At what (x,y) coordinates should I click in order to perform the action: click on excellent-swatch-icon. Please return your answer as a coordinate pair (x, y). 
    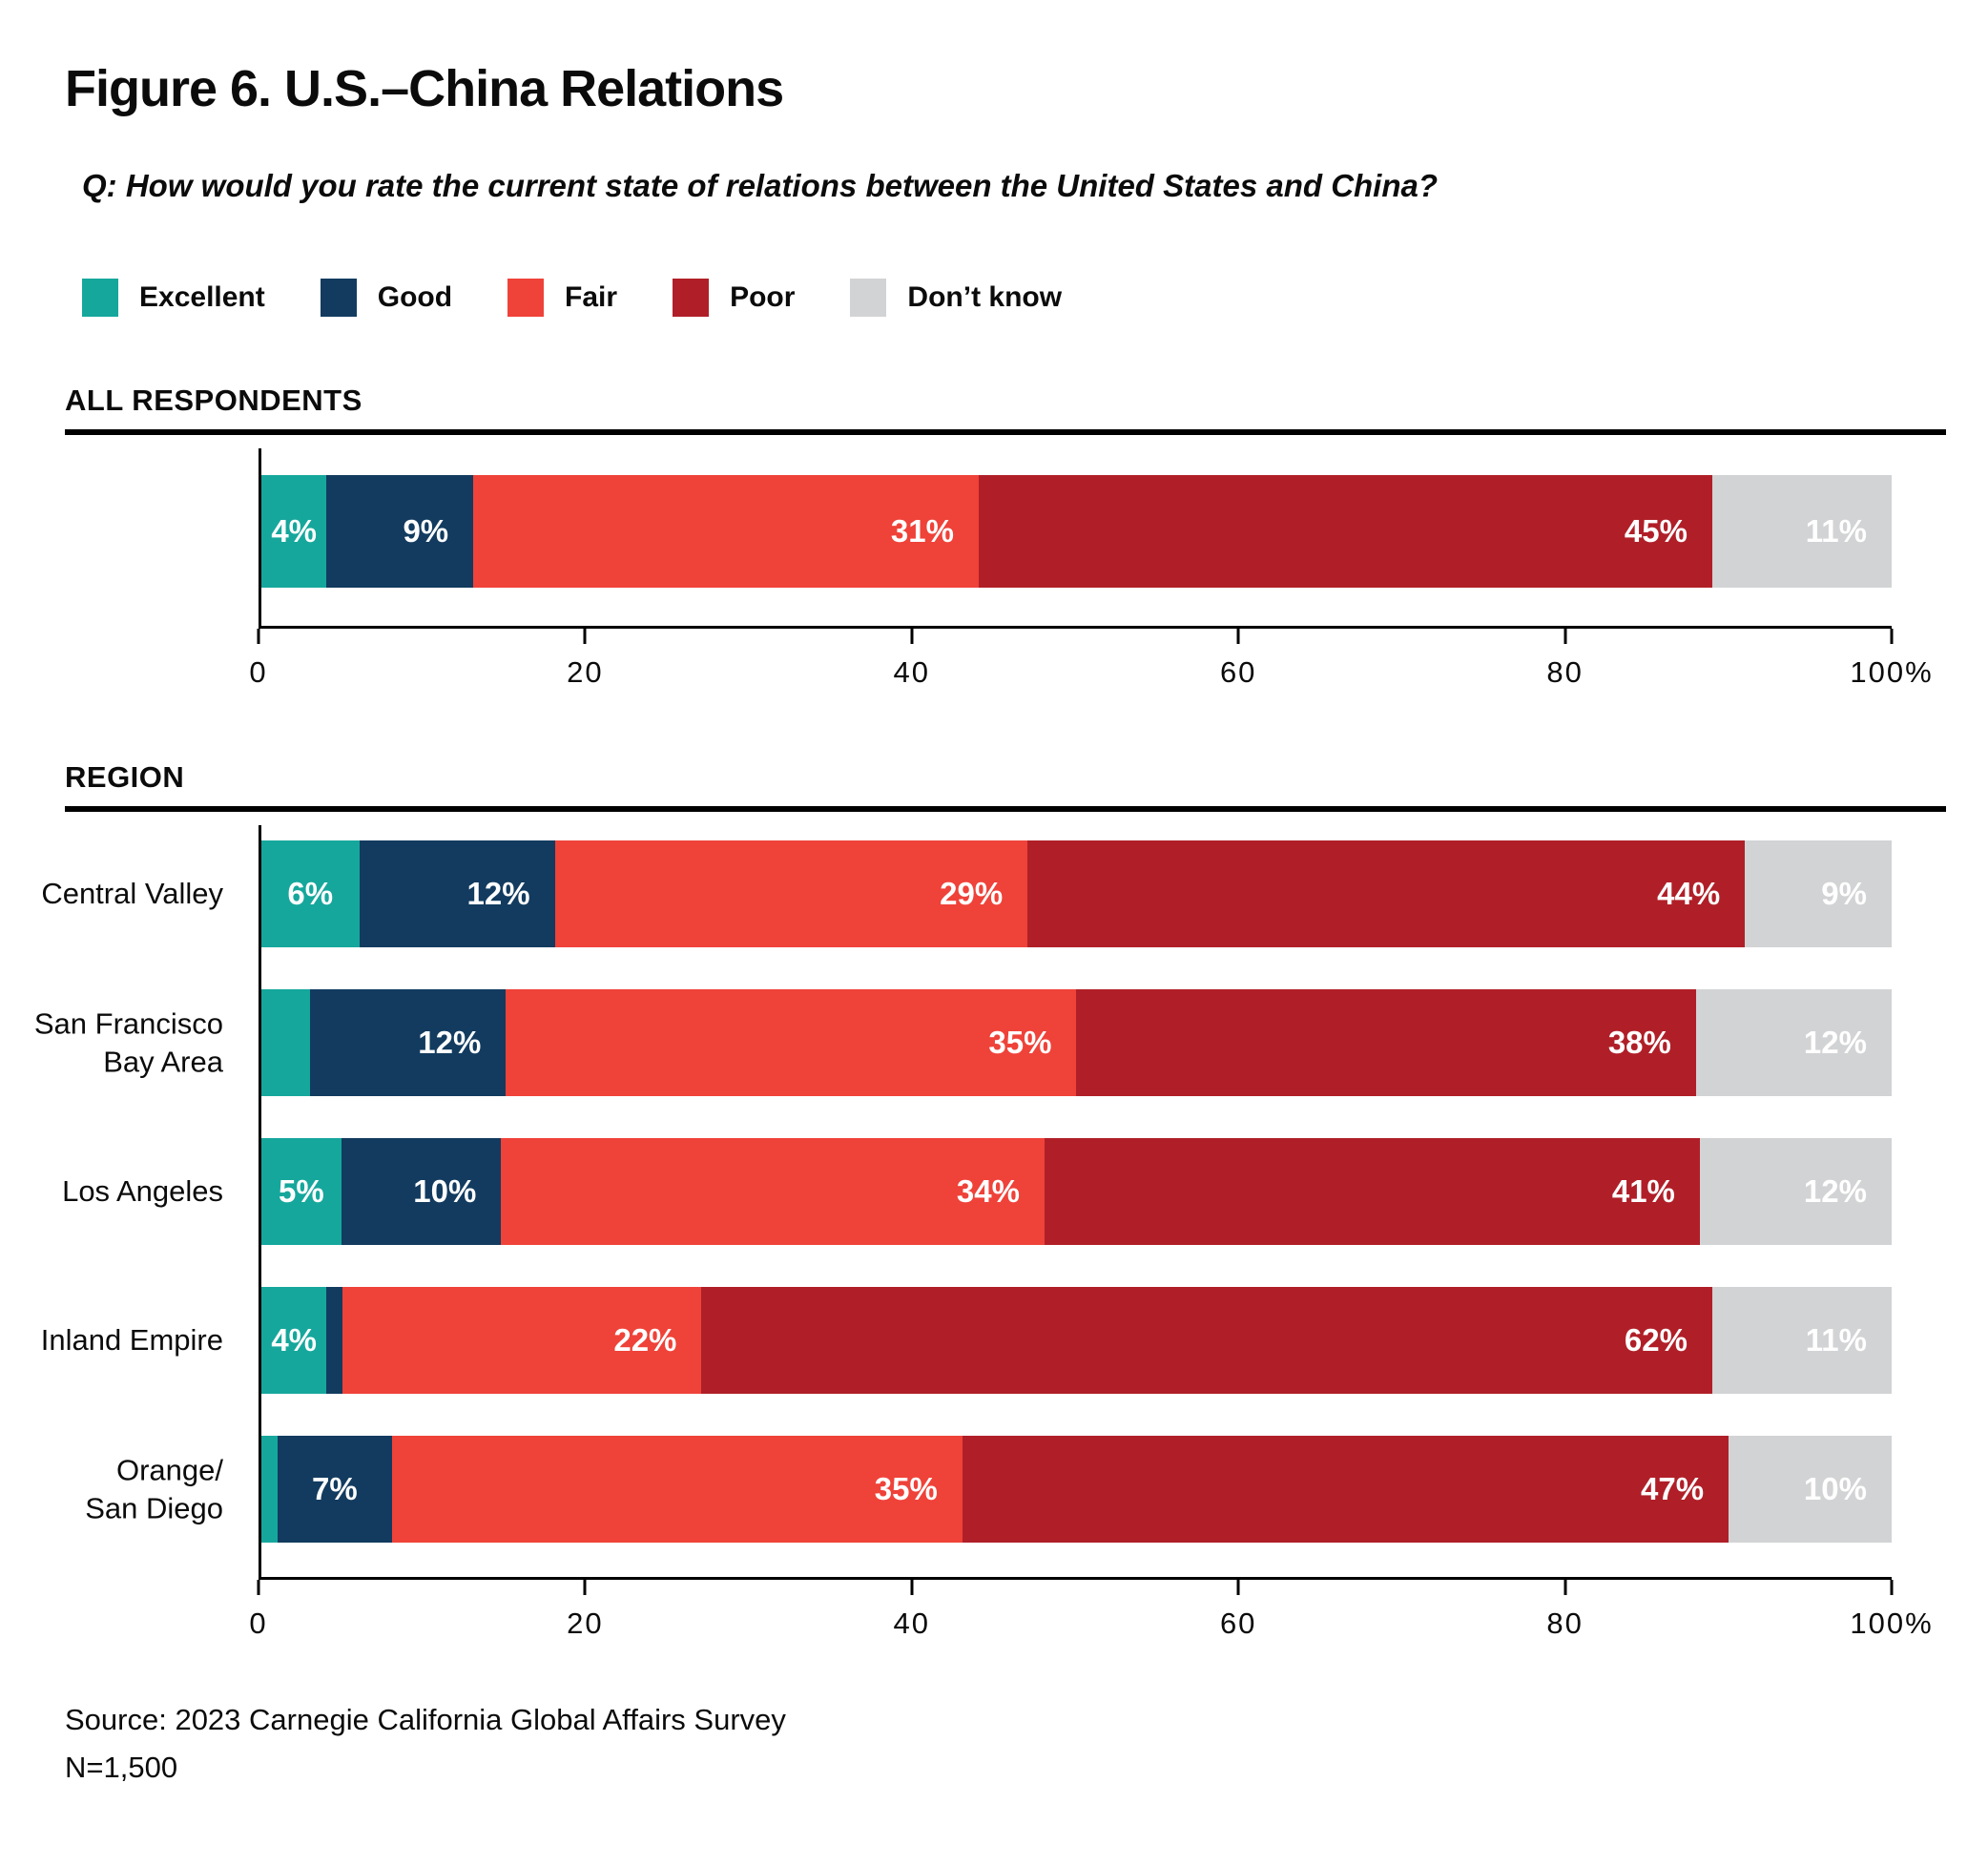
    Looking at the image, I should click on (100, 298).